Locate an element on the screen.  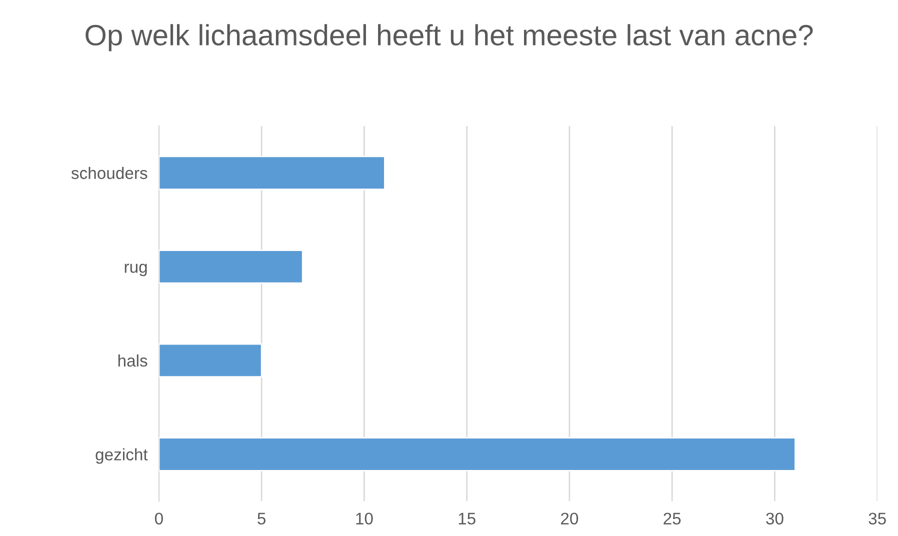
x-tick-label: 5 is located at coordinates (262, 518).